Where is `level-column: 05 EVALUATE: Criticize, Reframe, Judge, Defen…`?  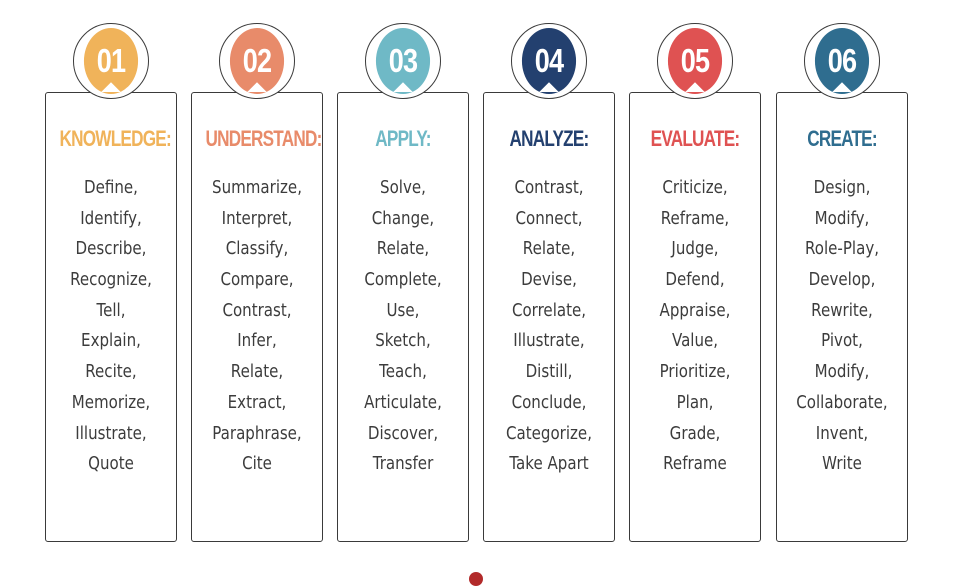 level-column: 05 EVALUATE: Criticize, Reframe, Judge, Defen… is located at coordinates (696, 289).